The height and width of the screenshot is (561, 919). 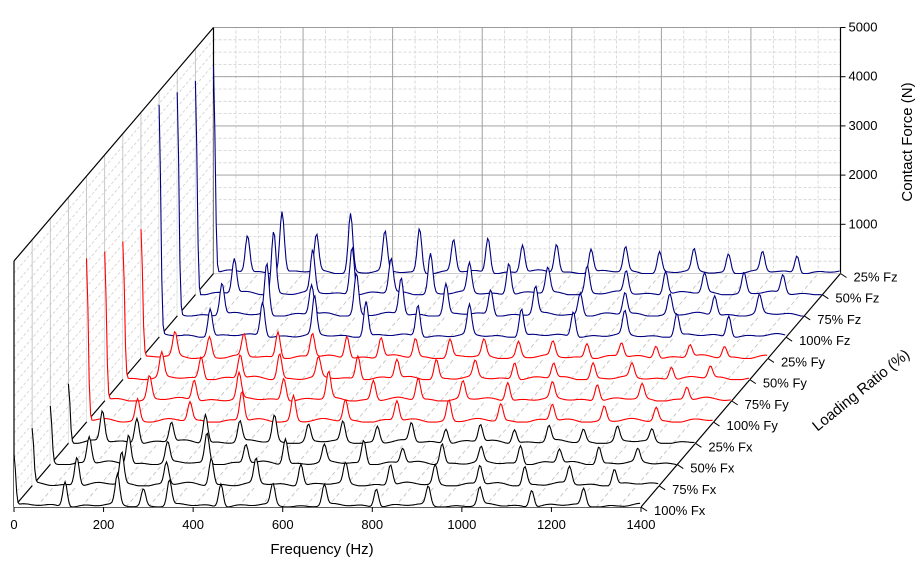 What do you see at coordinates (863, 76) in the screenshot?
I see `z-tick-label: 4000` at bounding box center [863, 76].